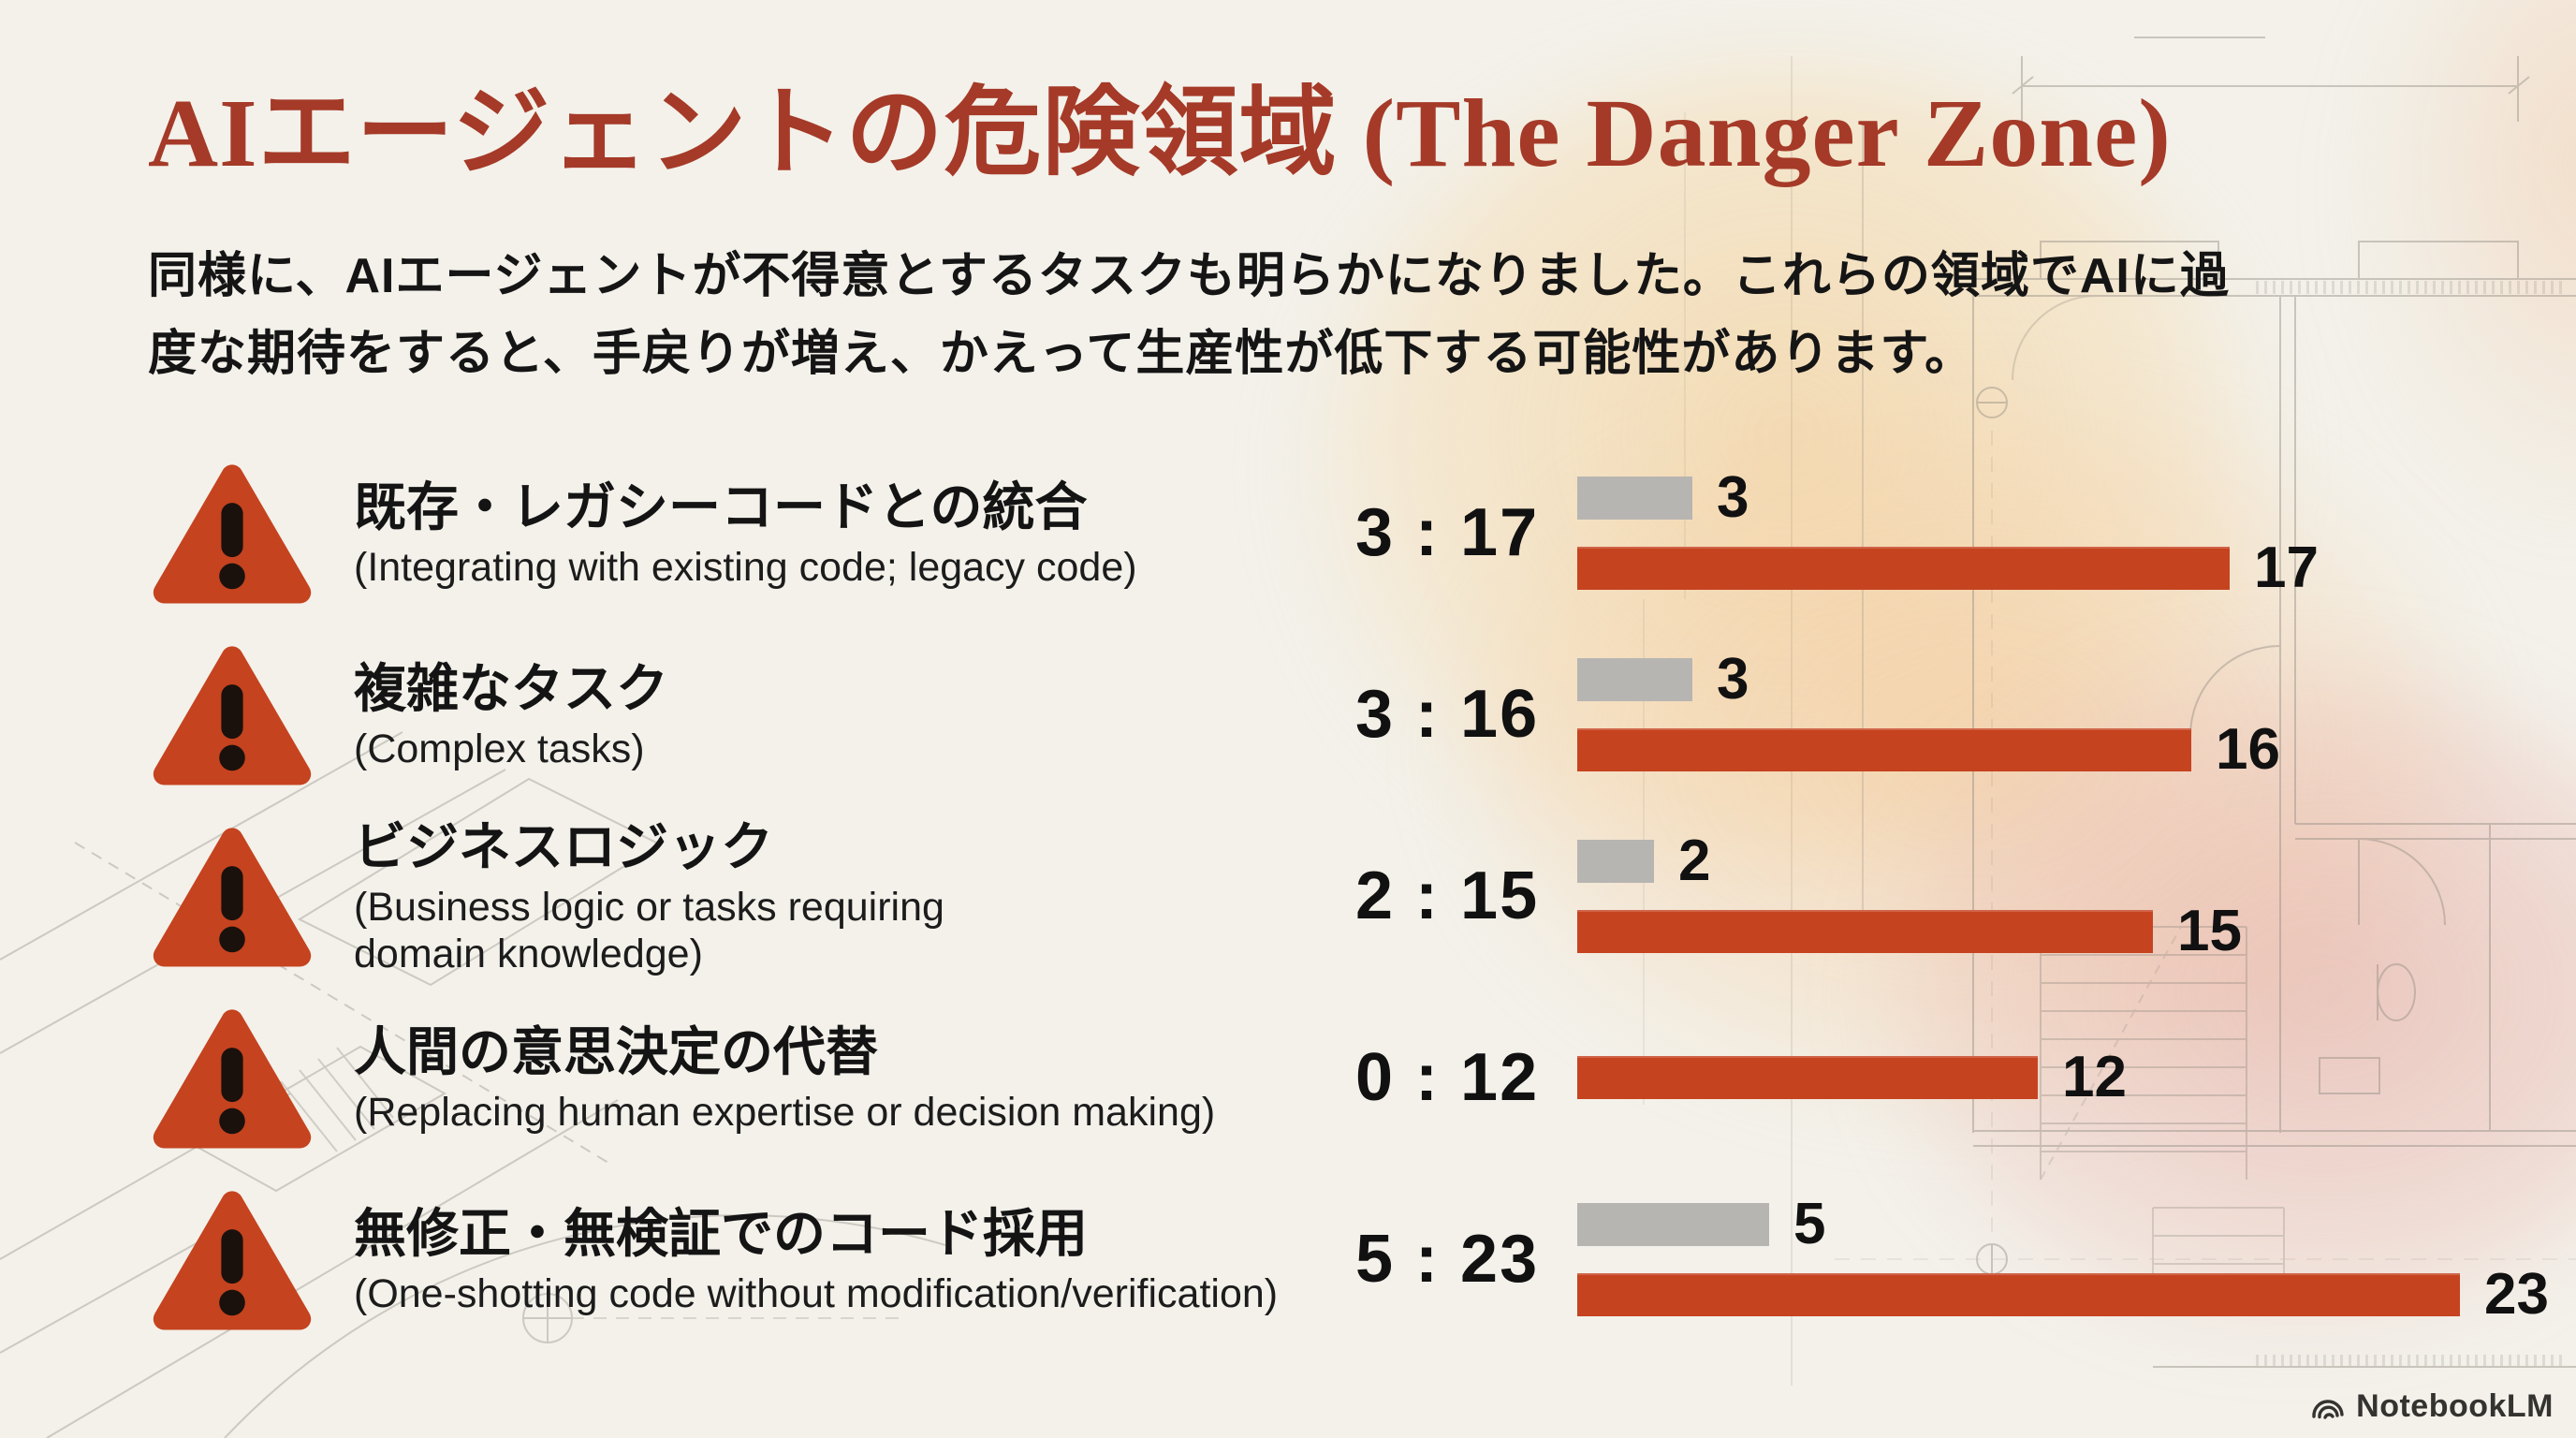 This screenshot has height=1438, width=2576. What do you see at coordinates (854, 714) in the screenshot?
I see `task-label: 複雑なタスク (Complex tasks)` at bounding box center [854, 714].